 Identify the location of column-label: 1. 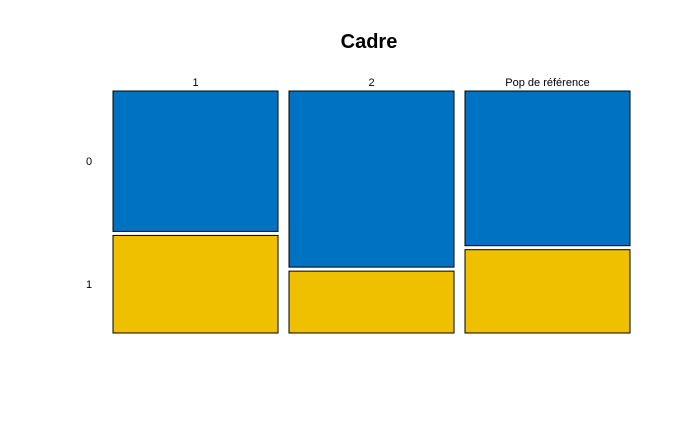
(195, 83).